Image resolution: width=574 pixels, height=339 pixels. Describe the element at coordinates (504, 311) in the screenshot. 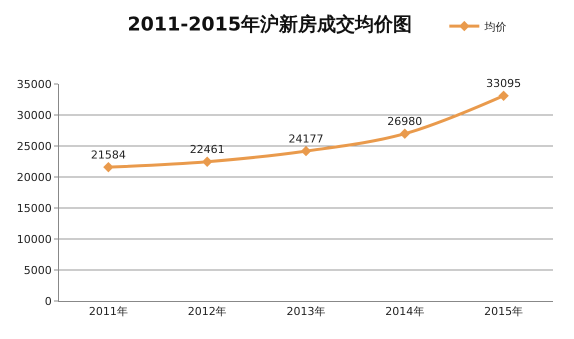

I see `x-tick-label: 2015年` at that location.